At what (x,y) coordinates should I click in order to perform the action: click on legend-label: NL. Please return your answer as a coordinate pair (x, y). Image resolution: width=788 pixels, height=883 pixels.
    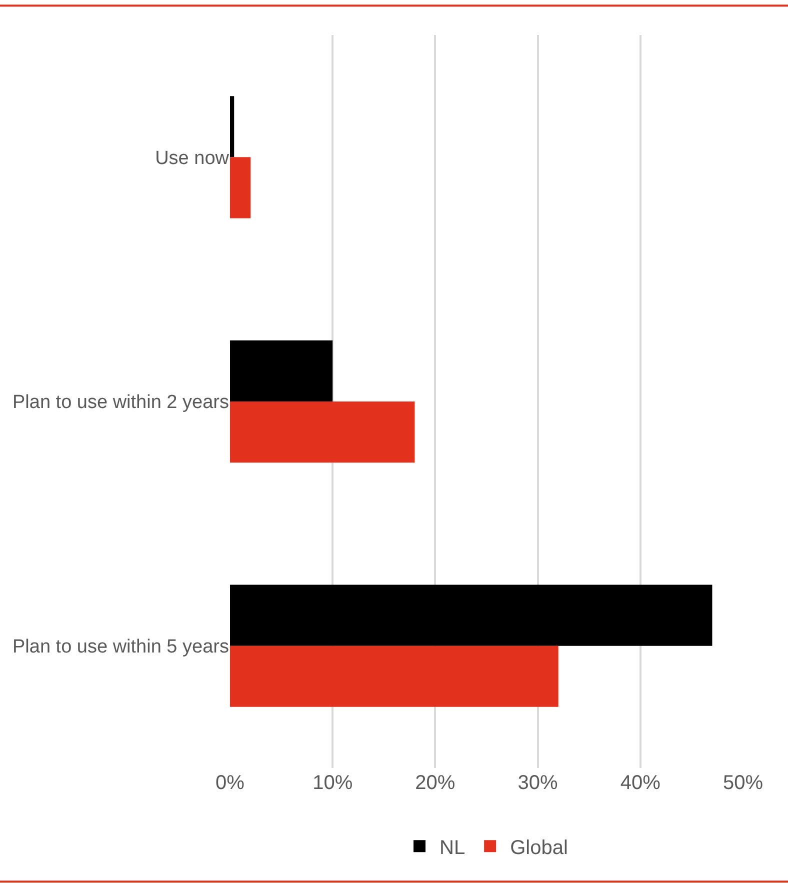
    Looking at the image, I should click on (453, 847).